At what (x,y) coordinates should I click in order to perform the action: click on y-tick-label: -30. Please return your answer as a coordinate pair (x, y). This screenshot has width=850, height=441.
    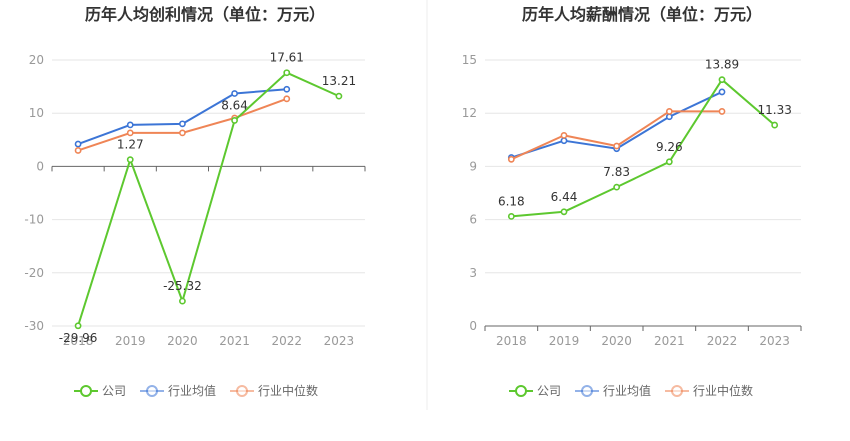
    Looking at the image, I should click on (34, 326).